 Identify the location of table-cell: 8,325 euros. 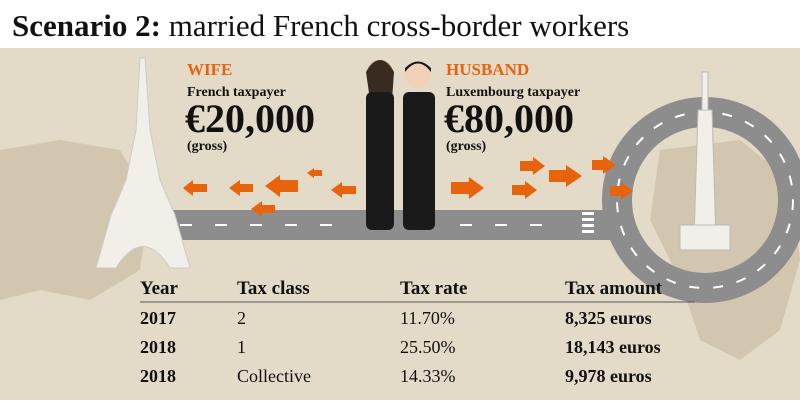
(608, 318).